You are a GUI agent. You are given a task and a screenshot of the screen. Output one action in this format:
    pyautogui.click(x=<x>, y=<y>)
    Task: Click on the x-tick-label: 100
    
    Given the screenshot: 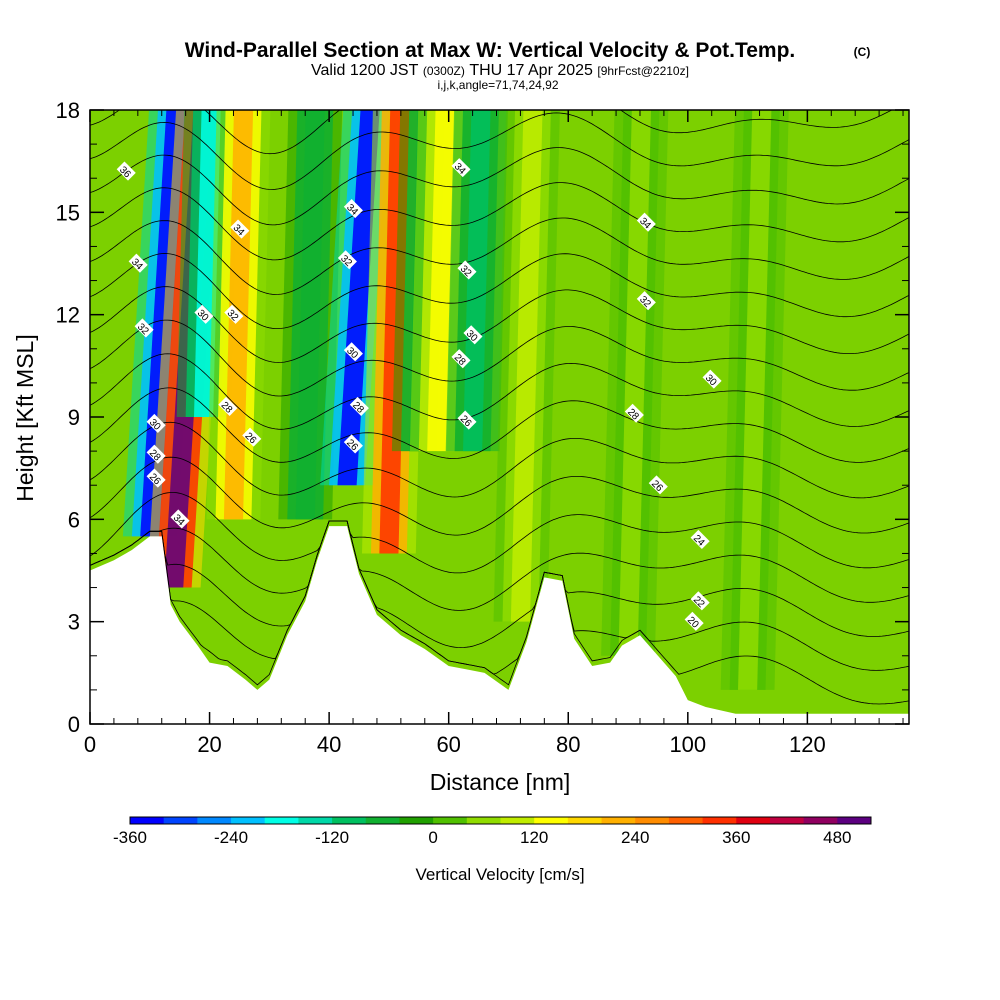 What is the action you would take?
    pyautogui.click(x=687, y=744)
    